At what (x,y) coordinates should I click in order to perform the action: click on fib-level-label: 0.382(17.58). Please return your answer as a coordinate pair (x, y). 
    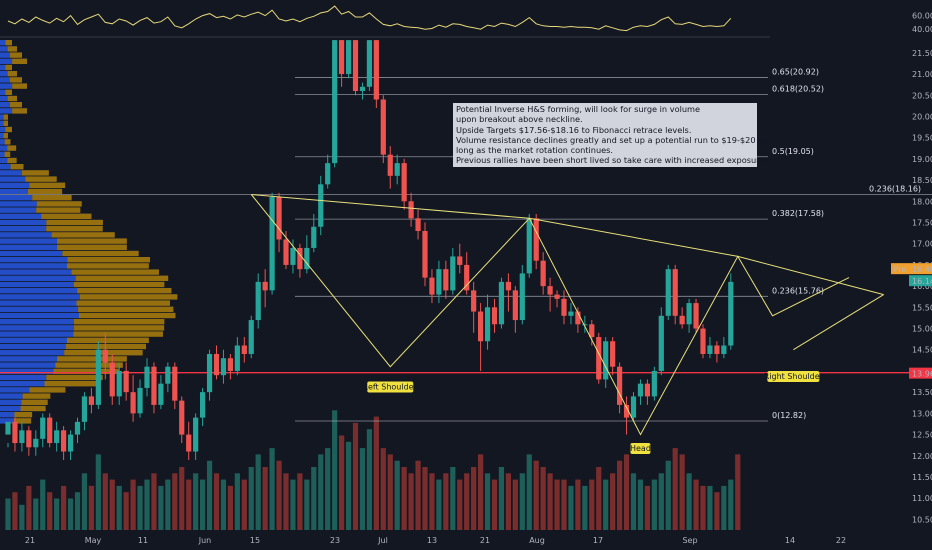
    Looking at the image, I should click on (798, 213).